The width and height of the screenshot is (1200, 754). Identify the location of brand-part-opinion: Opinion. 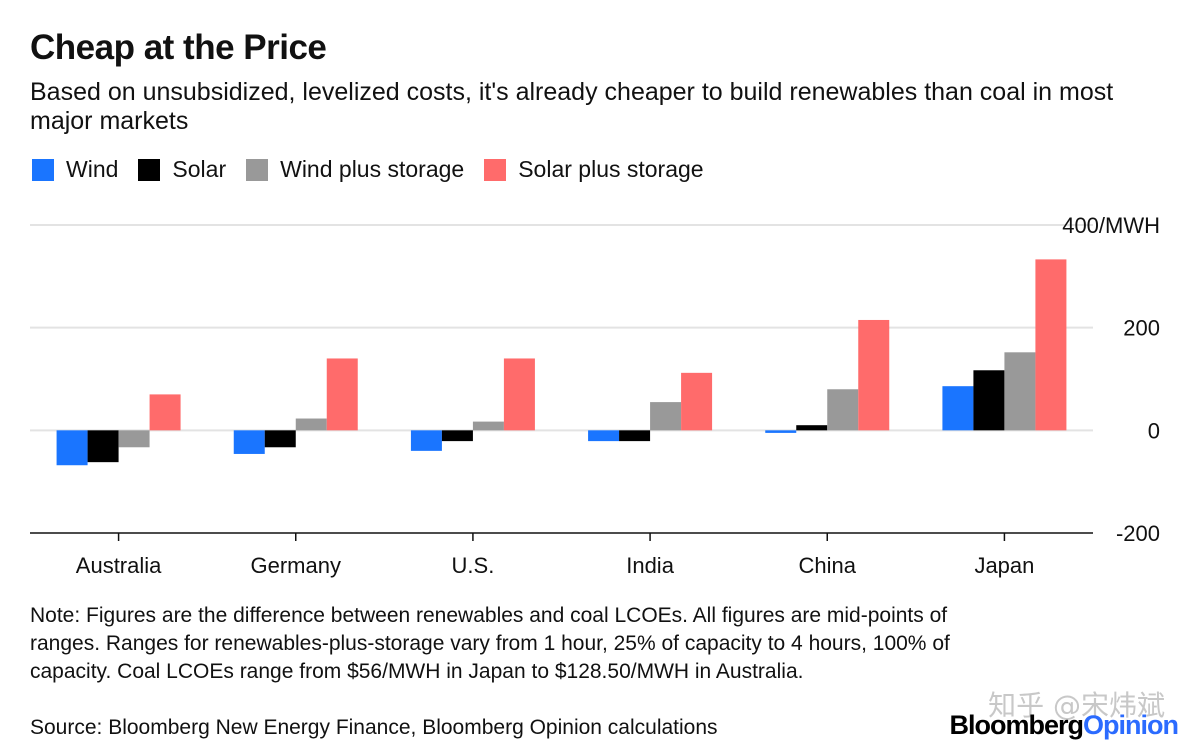
(1131, 725).